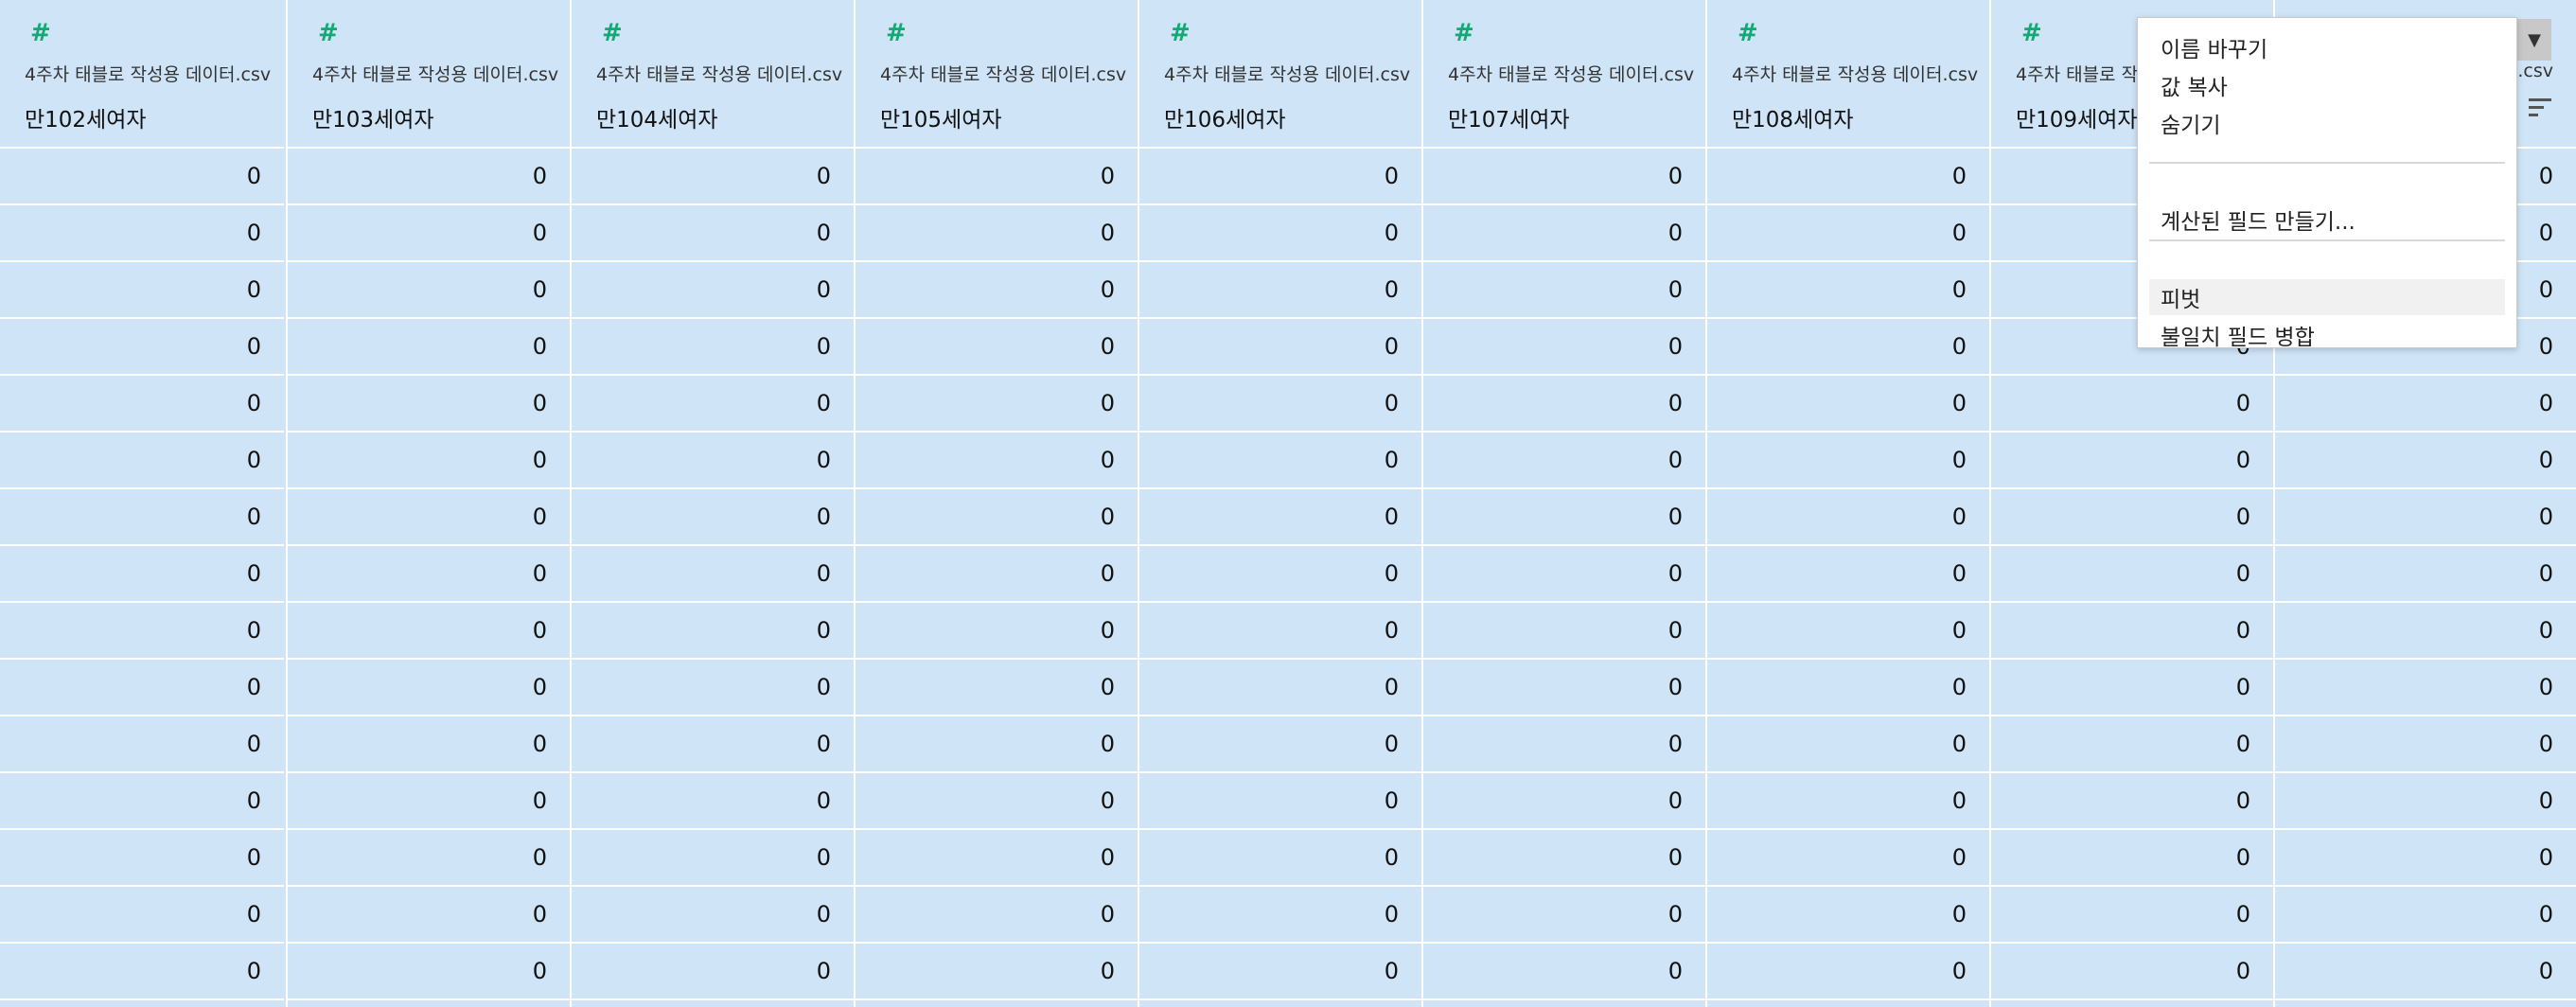 The image size is (2576, 1007). Describe the element at coordinates (2214, 50) in the screenshot. I see `menu-rename: 이름 바꾸기` at that location.